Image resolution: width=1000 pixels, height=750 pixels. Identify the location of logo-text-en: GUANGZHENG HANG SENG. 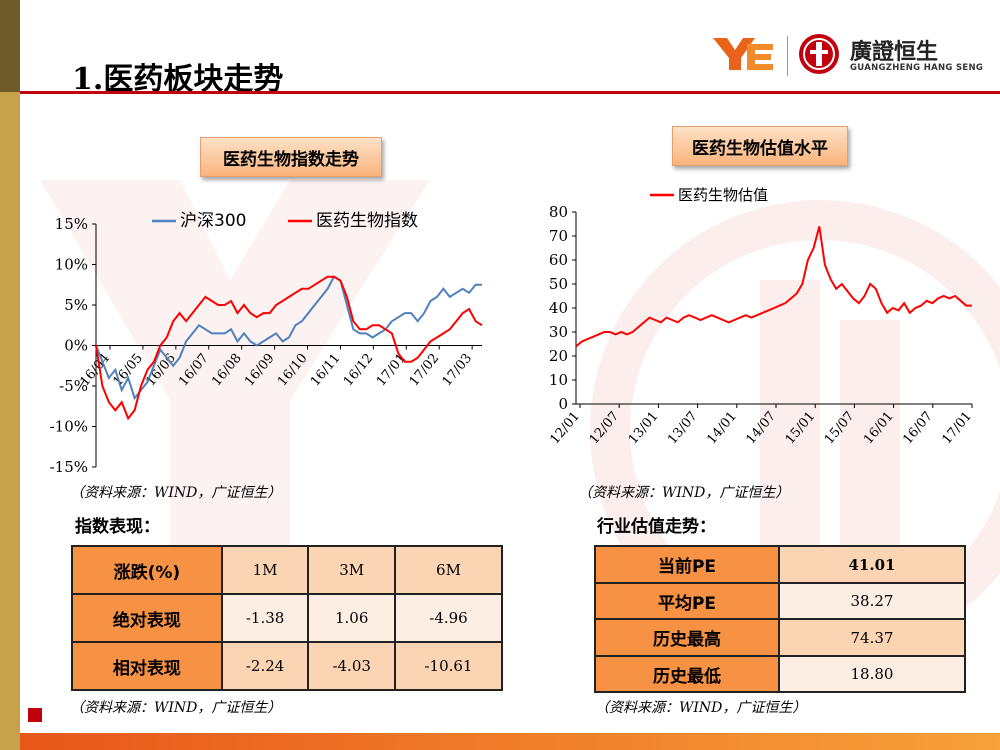
(917, 68).